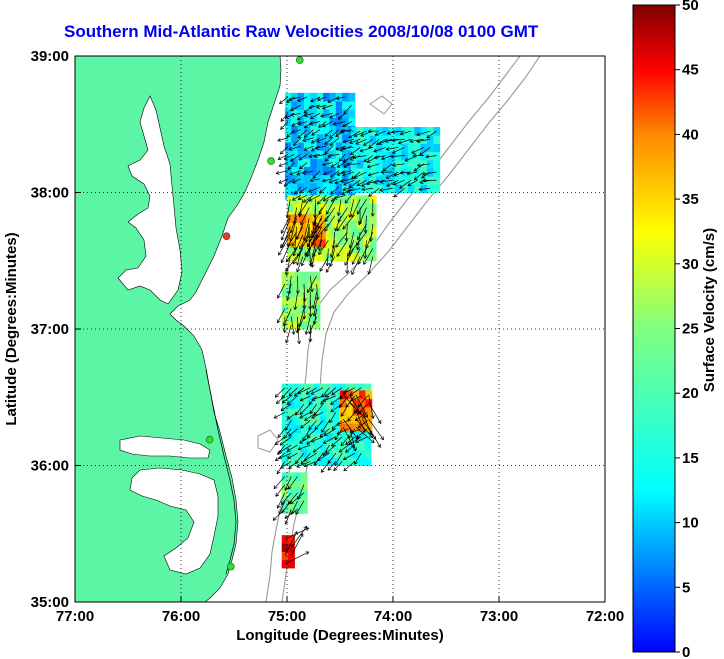 Image resolution: width=724 pixels, height=659 pixels. What do you see at coordinates (690, 134) in the screenshot?
I see `colorbar-tick-label: 40` at bounding box center [690, 134].